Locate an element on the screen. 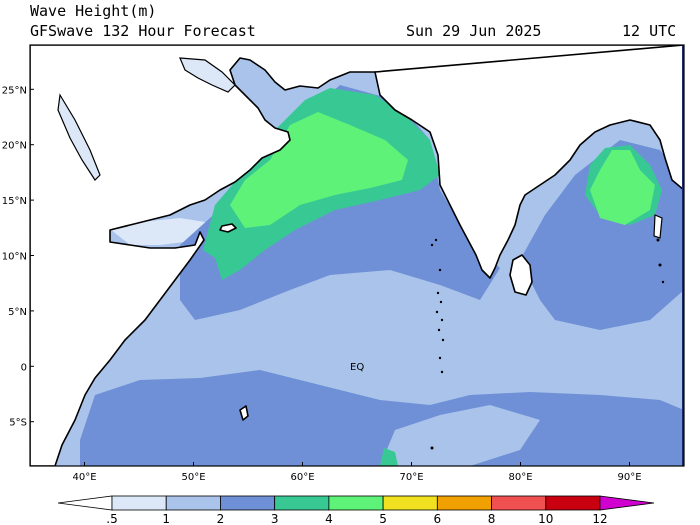  lon-tick-label: 60°E is located at coordinates (302, 477).